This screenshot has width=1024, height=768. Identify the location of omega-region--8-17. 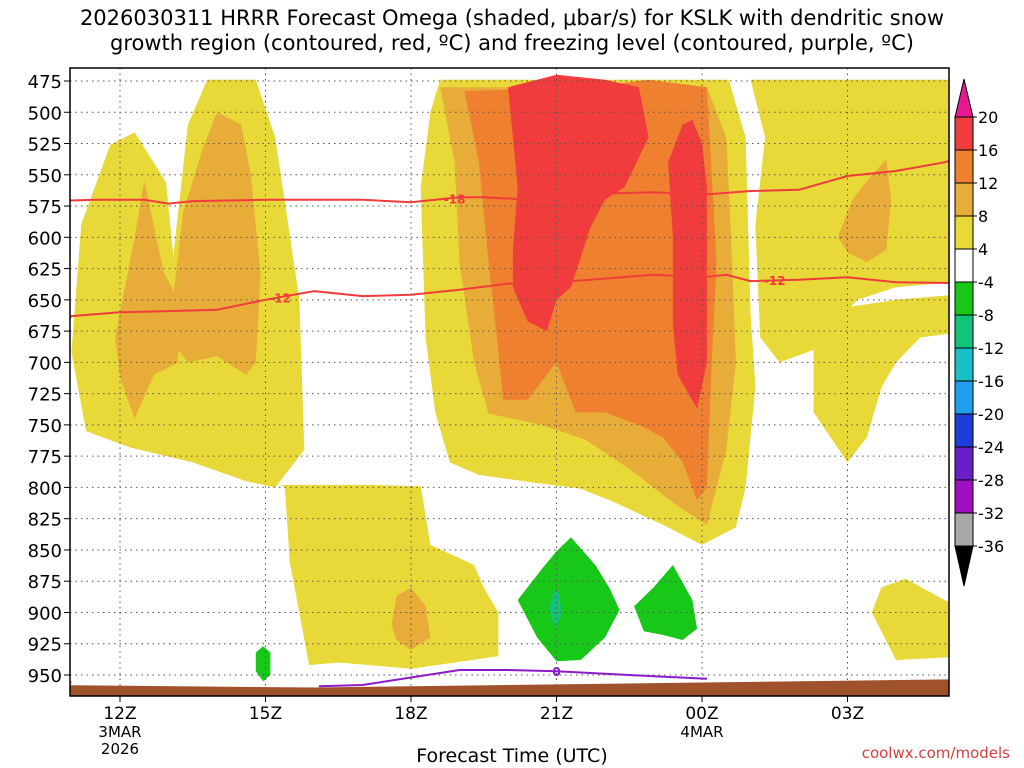
(263, 664).